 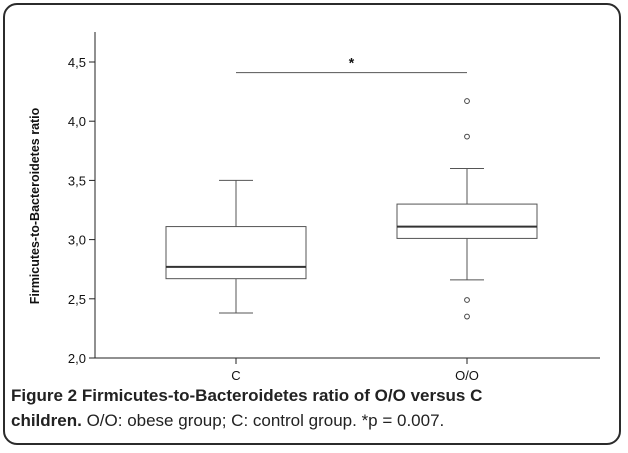 What do you see at coordinates (236, 253) in the screenshot?
I see `box-c` at bounding box center [236, 253].